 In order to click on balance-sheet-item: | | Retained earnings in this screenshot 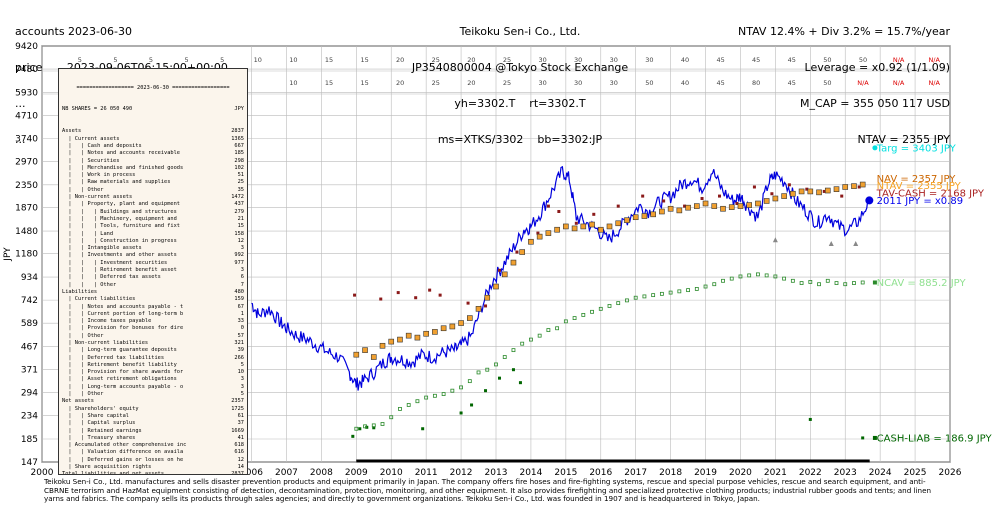, I will do `click(102, 430)`.